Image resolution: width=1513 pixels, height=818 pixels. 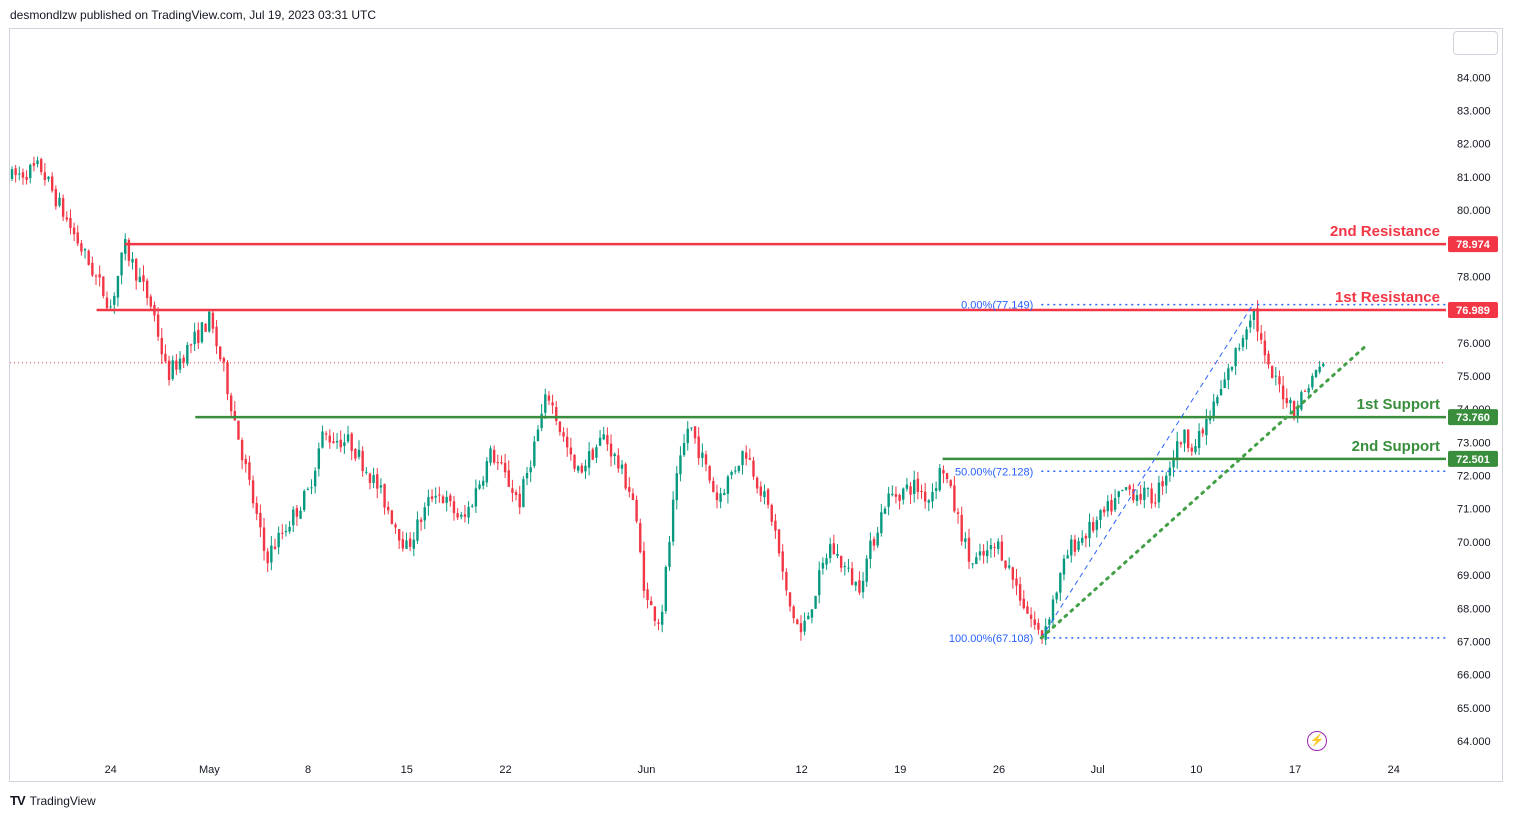 What do you see at coordinates (1473, 460) in the screenshot?
I see `price-label-text: 72.501` at bounding box center [1473, 460].